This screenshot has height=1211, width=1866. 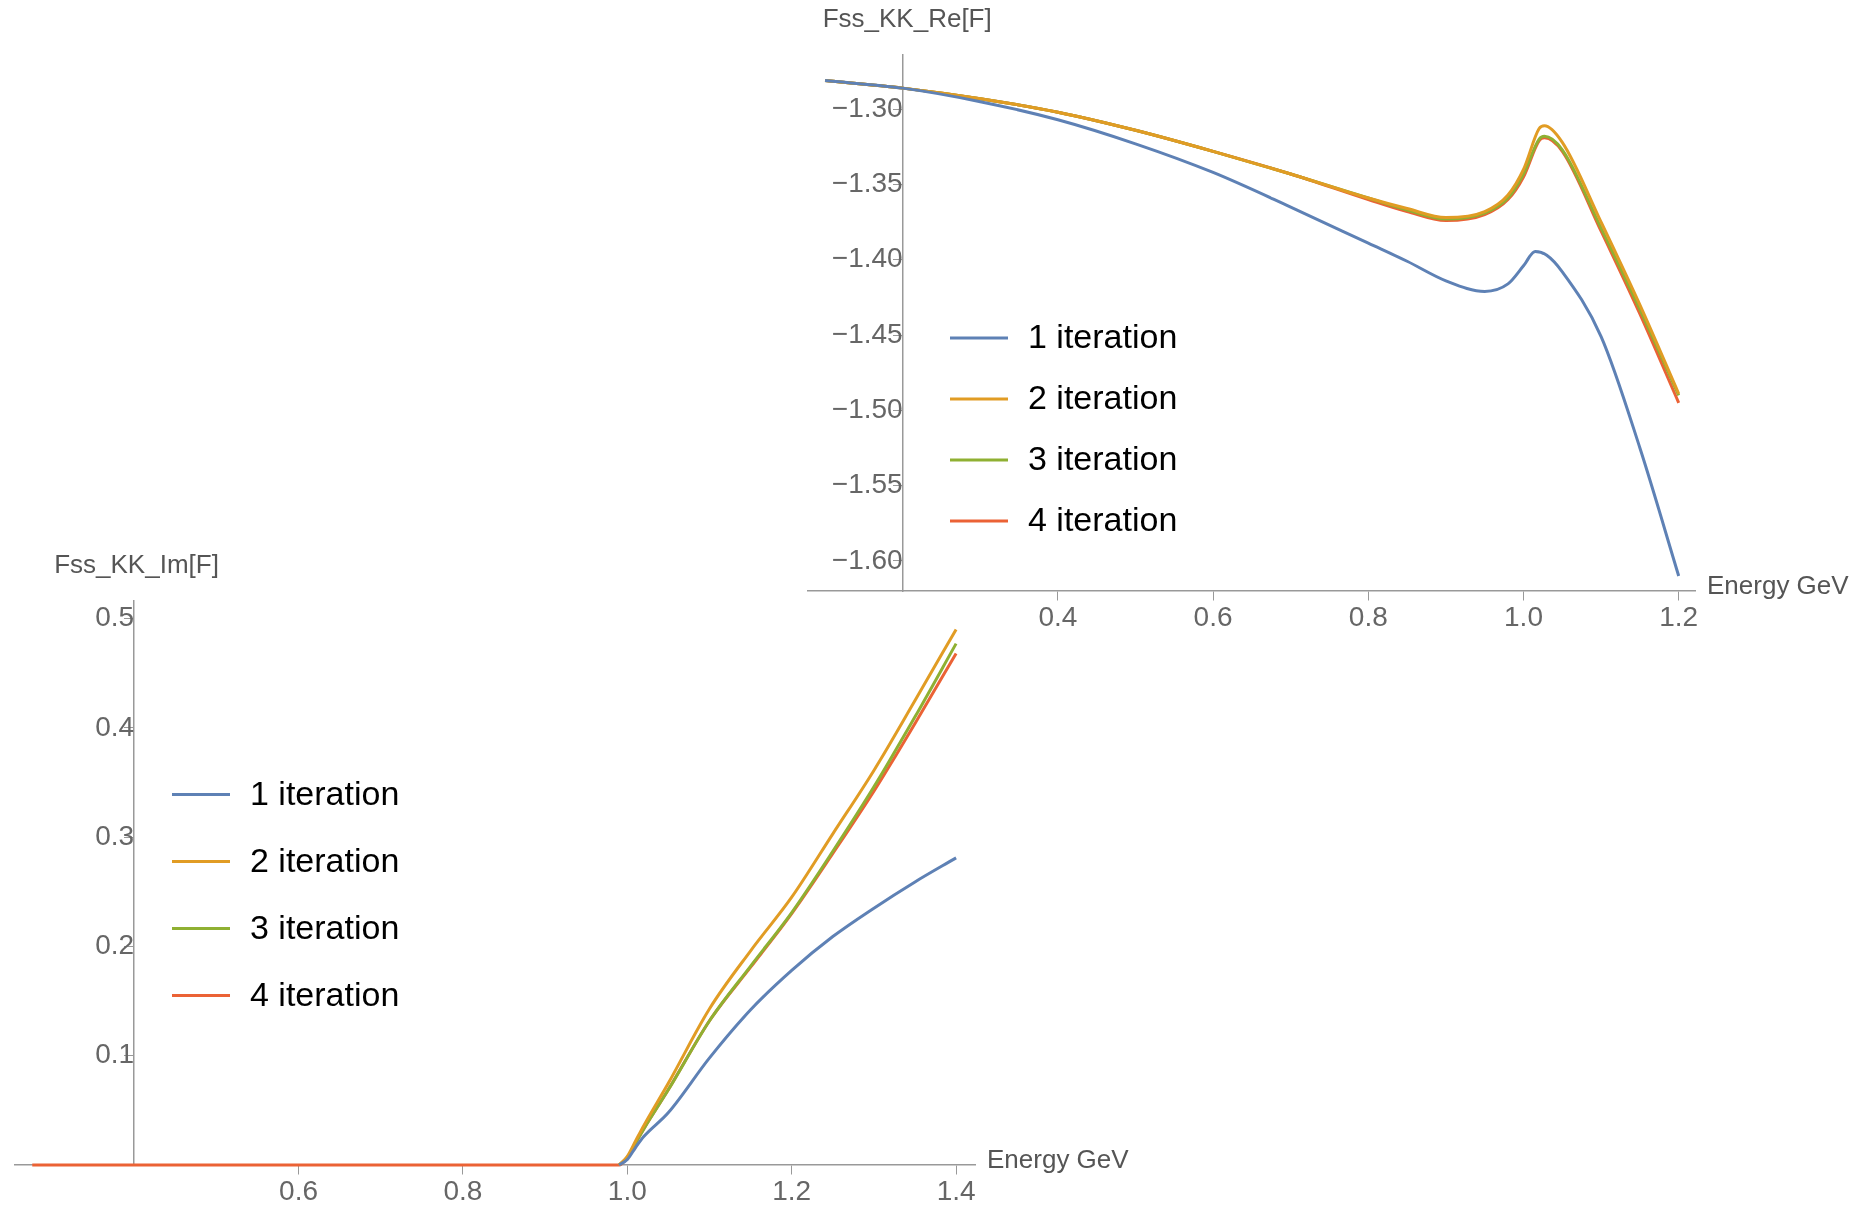 I want to click on line-series, so click(x=787, y=1011).